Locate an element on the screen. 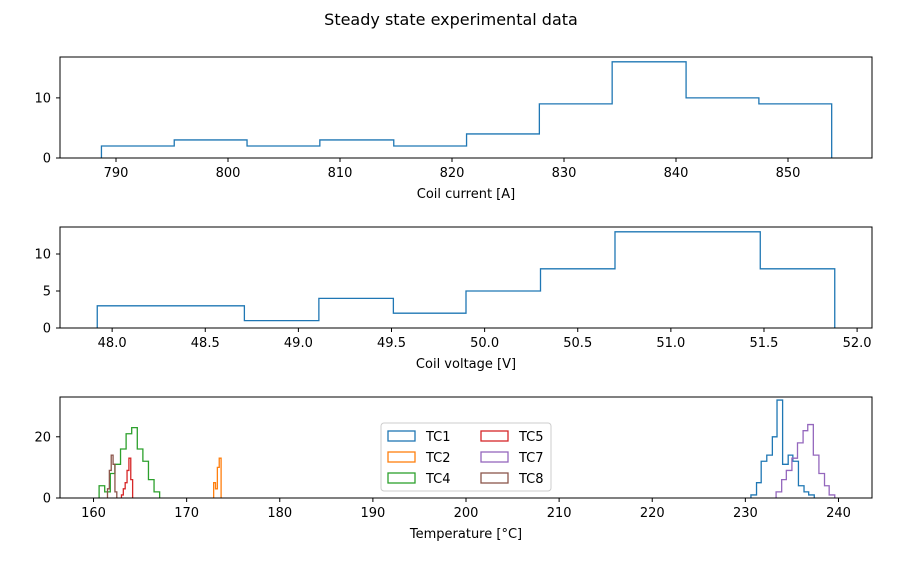 The height and width of the screenshot is (576, 902). x-tick-label: 790 is located at coordinates (116, 173).